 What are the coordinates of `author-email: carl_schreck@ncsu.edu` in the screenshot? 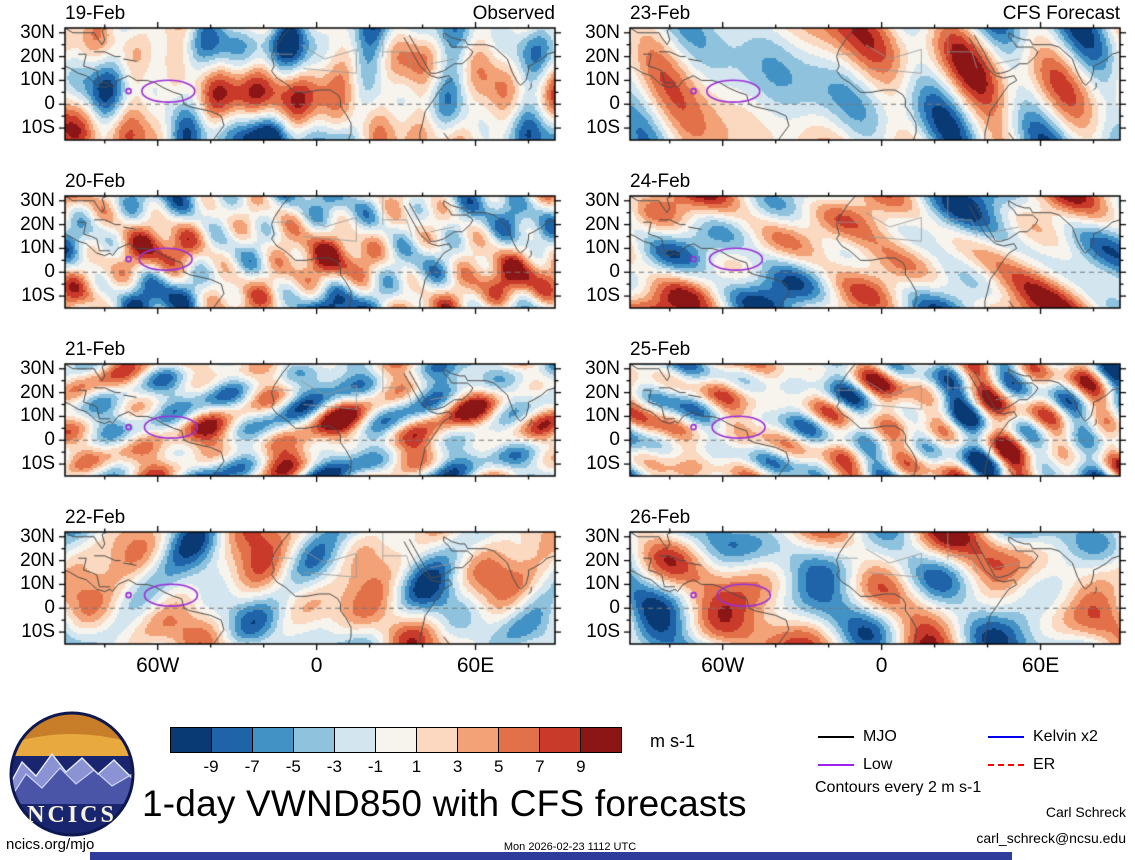 It's located at (1051, 838).